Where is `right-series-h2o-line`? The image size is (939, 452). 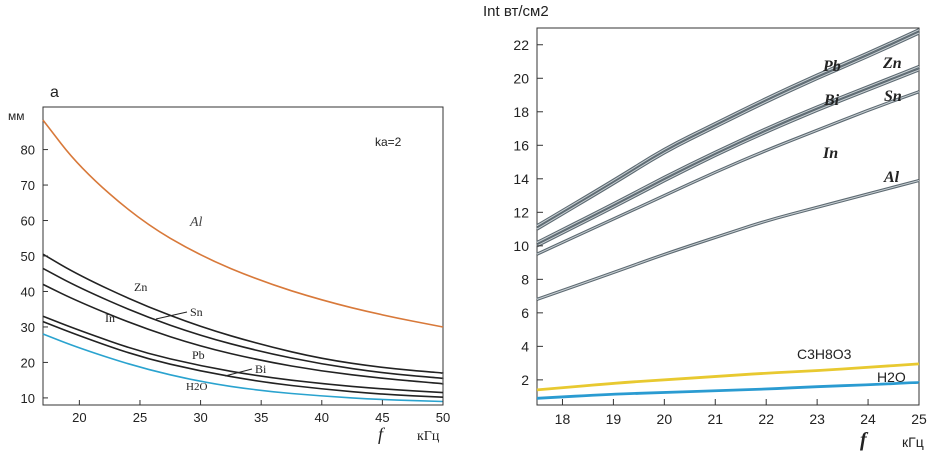 right-series-h2o-line is located at coordinates (728, 390).